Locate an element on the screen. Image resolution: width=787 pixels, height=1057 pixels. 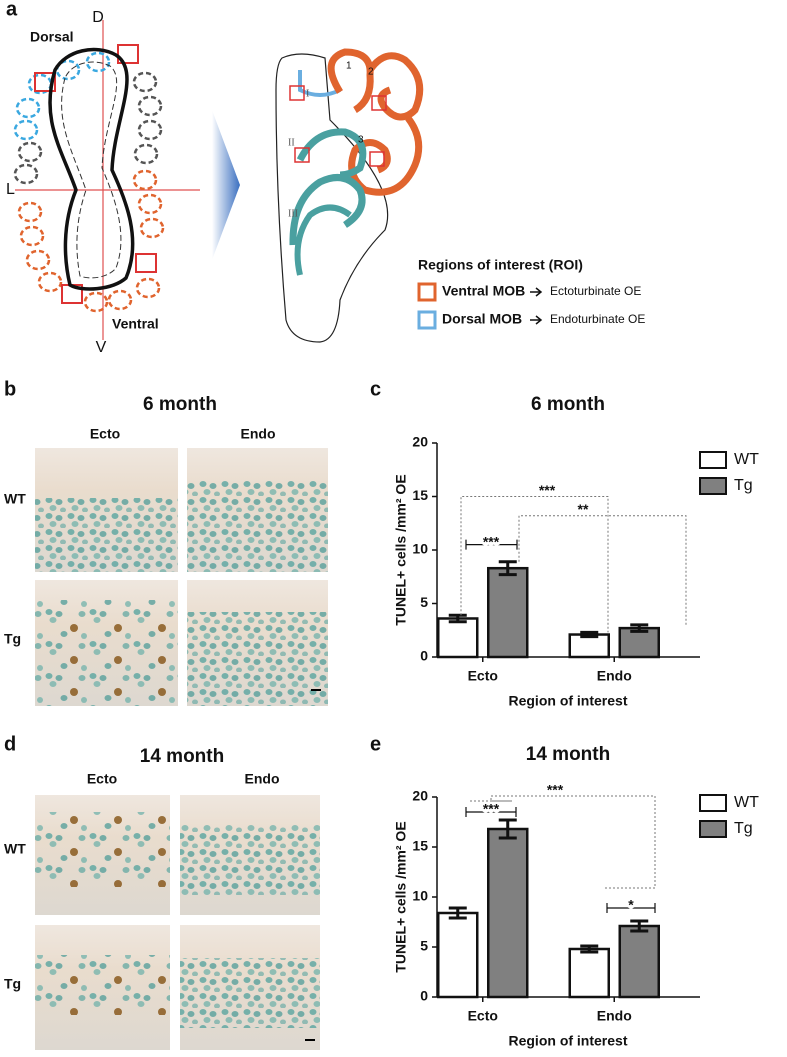
significance-label: ** is located at coordinates (583, 509).